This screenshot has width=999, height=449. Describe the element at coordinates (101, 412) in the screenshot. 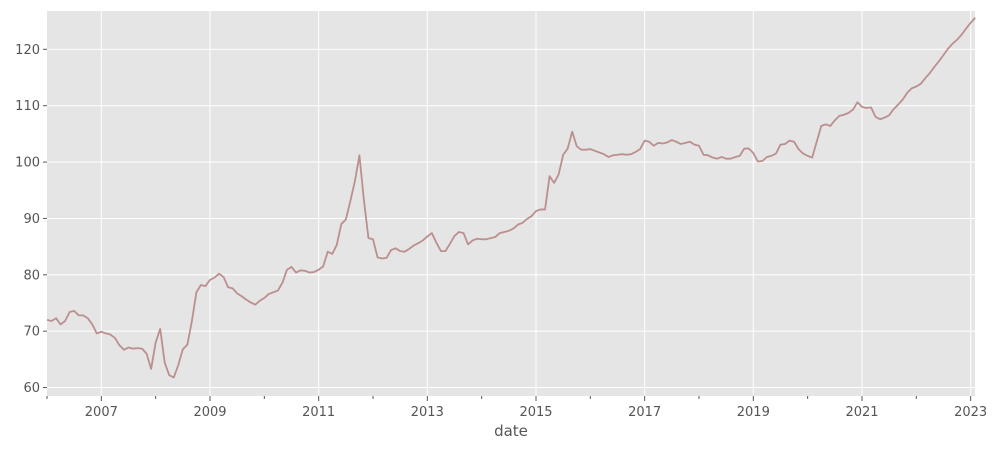

I see `x-tick-label: 2007` at that location.